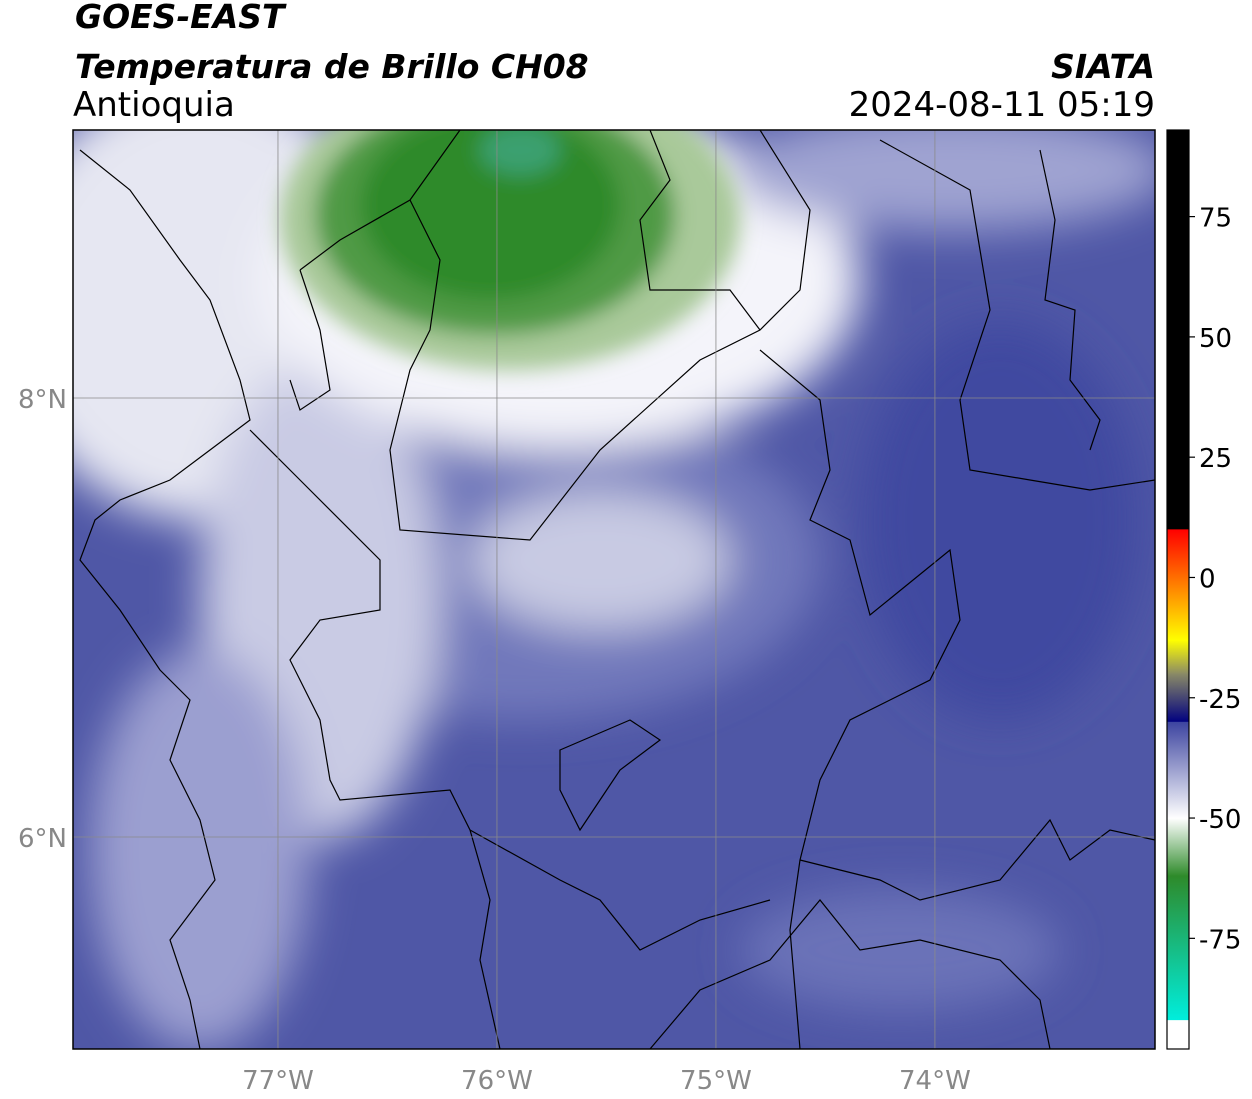 This screenshot has height=1099, width=1252. I want to click on colorbar-tick-label: -50, so click(1220, 820).